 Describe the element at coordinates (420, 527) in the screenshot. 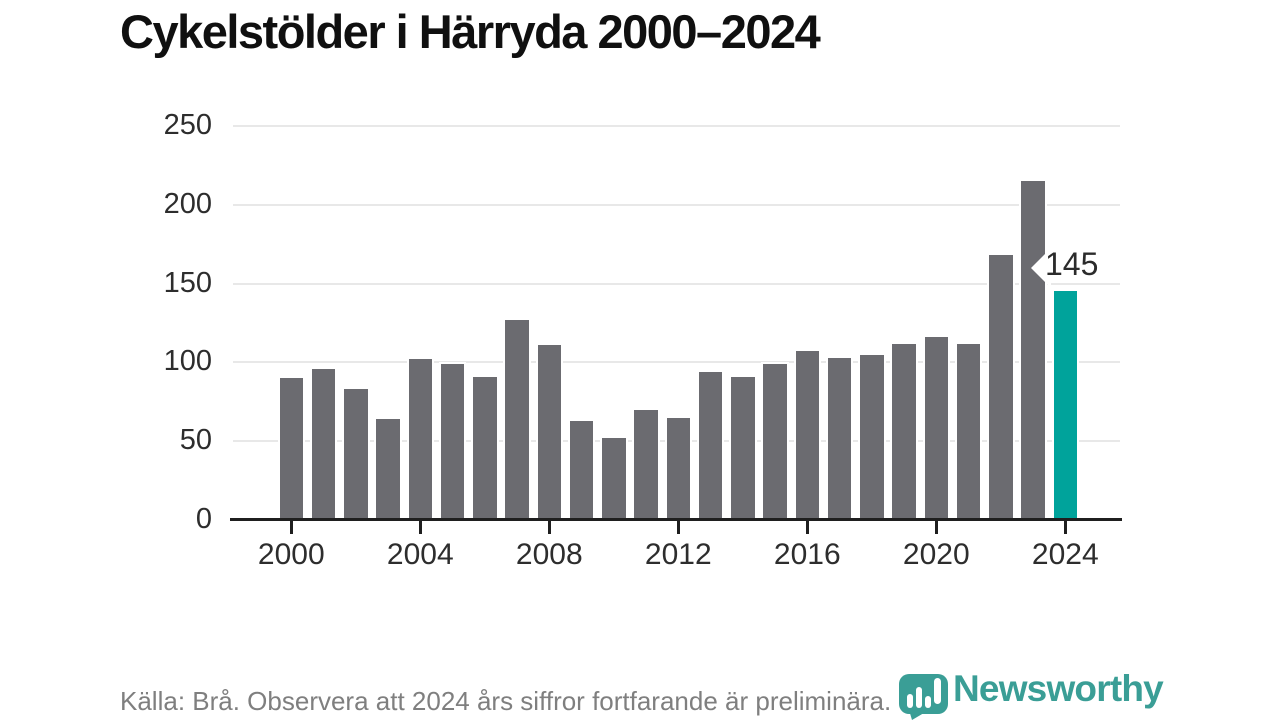

I see `x-tick-2004` at that location.